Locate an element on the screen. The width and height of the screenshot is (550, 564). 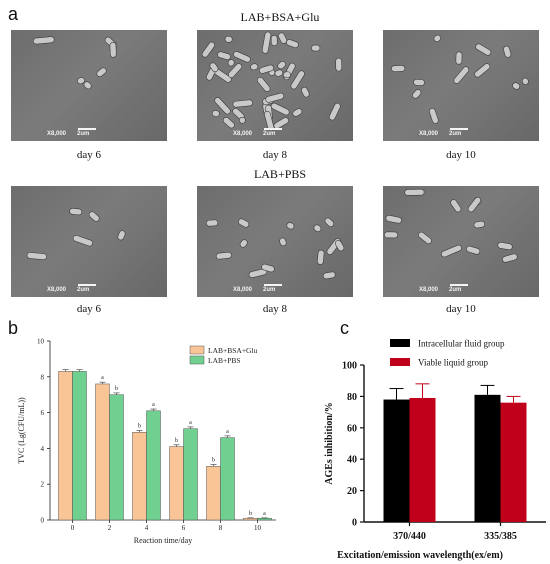
y-tick-label: 2 is located at coordinates (43, 485).